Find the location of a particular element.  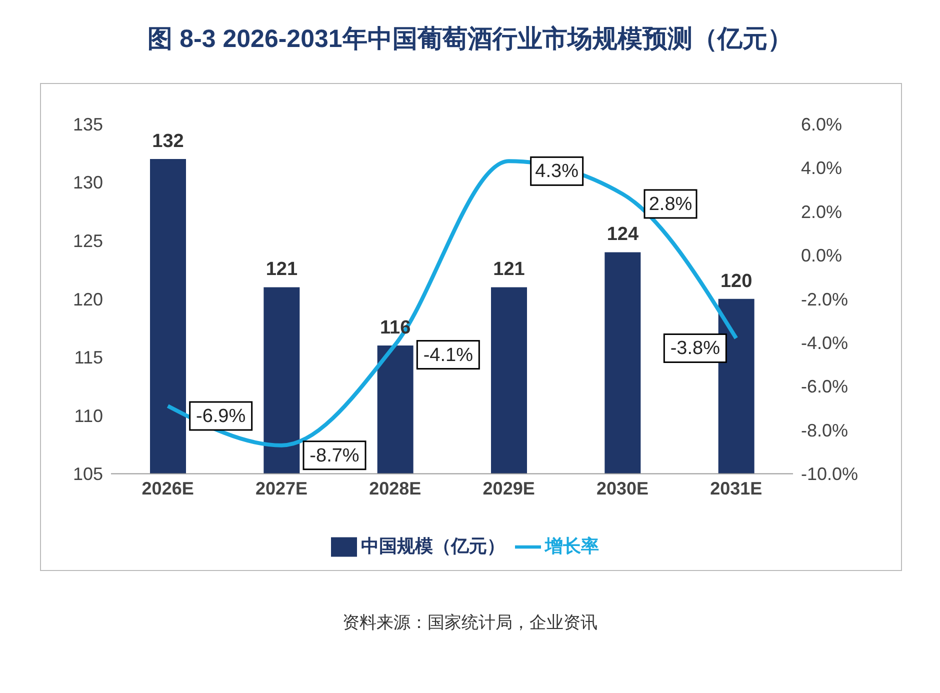

data-label: -8.7% is located at coordinates (335, 455).